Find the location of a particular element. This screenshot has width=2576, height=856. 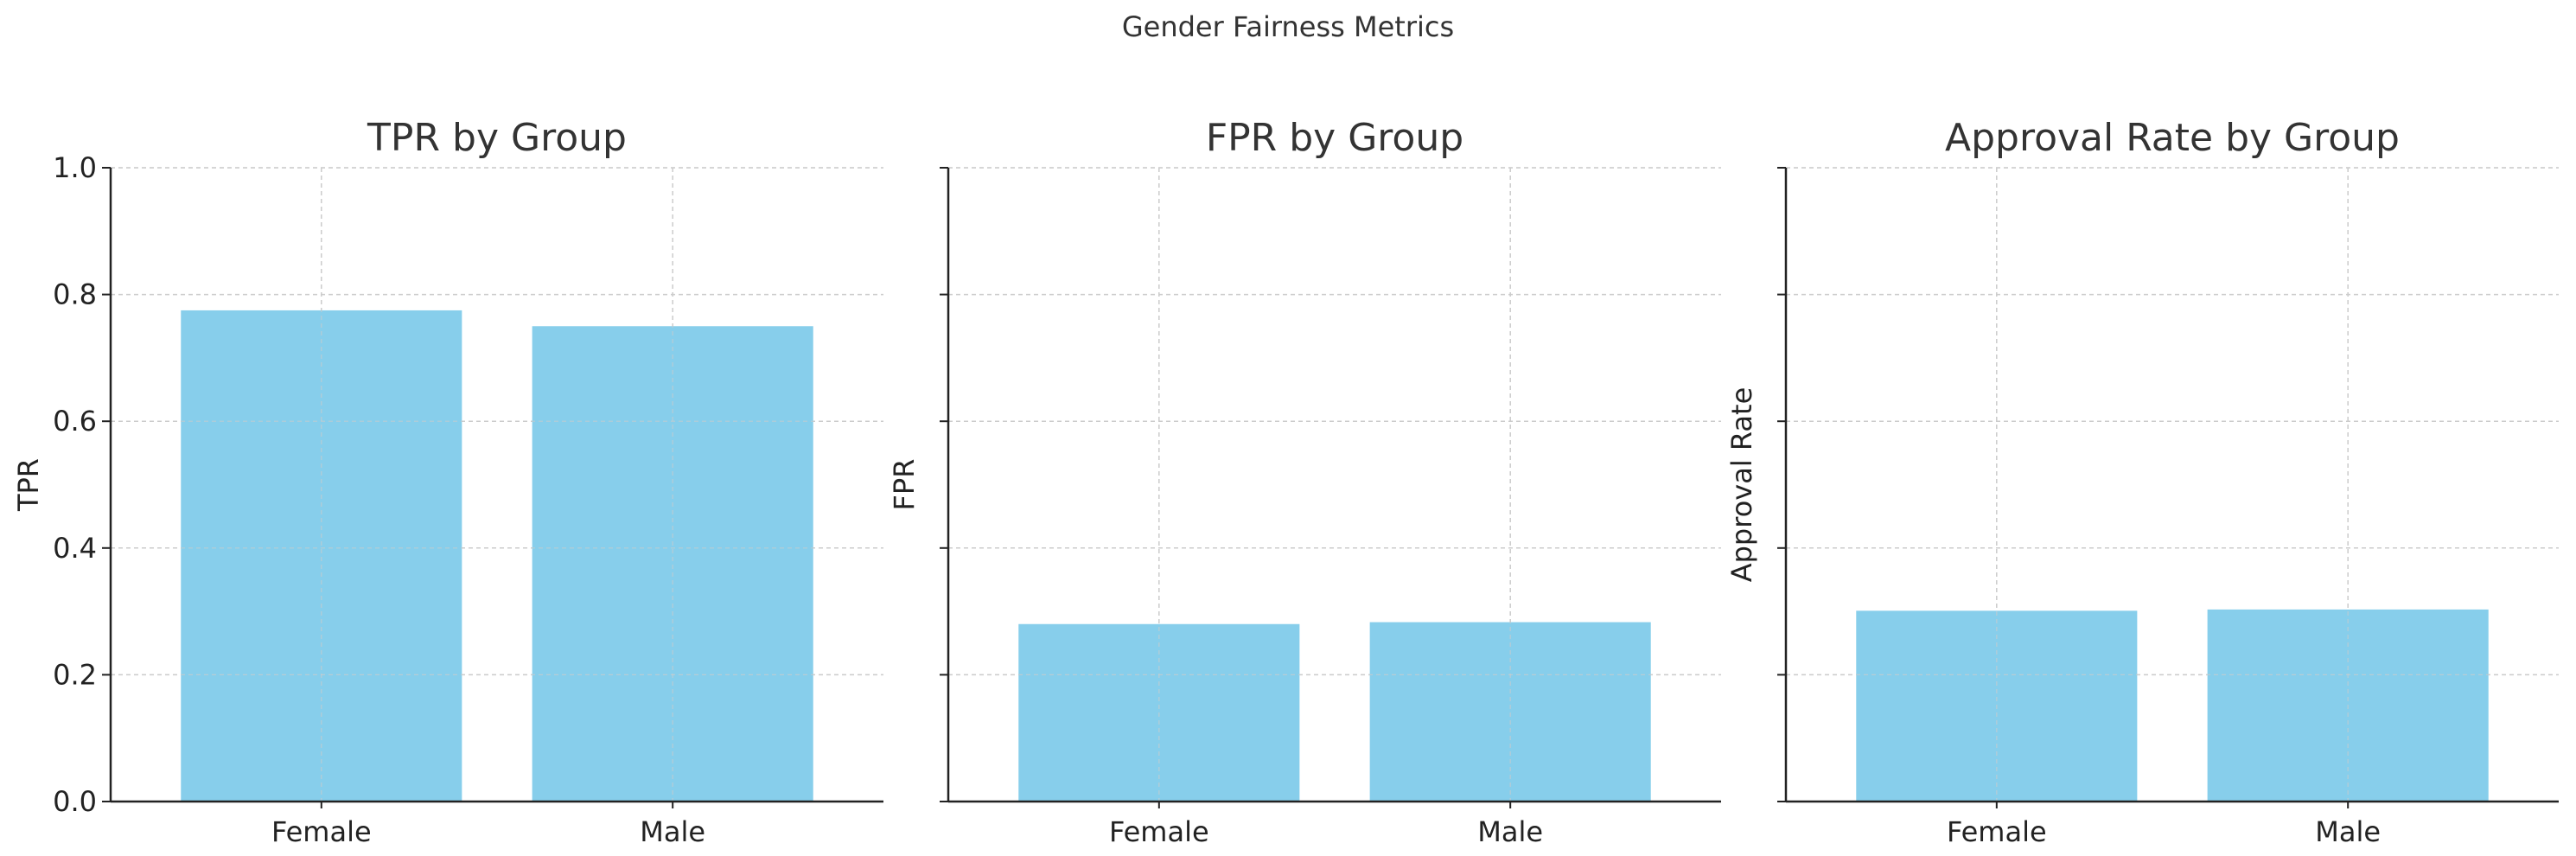

bar-male is located at coordinates (1510, 712).